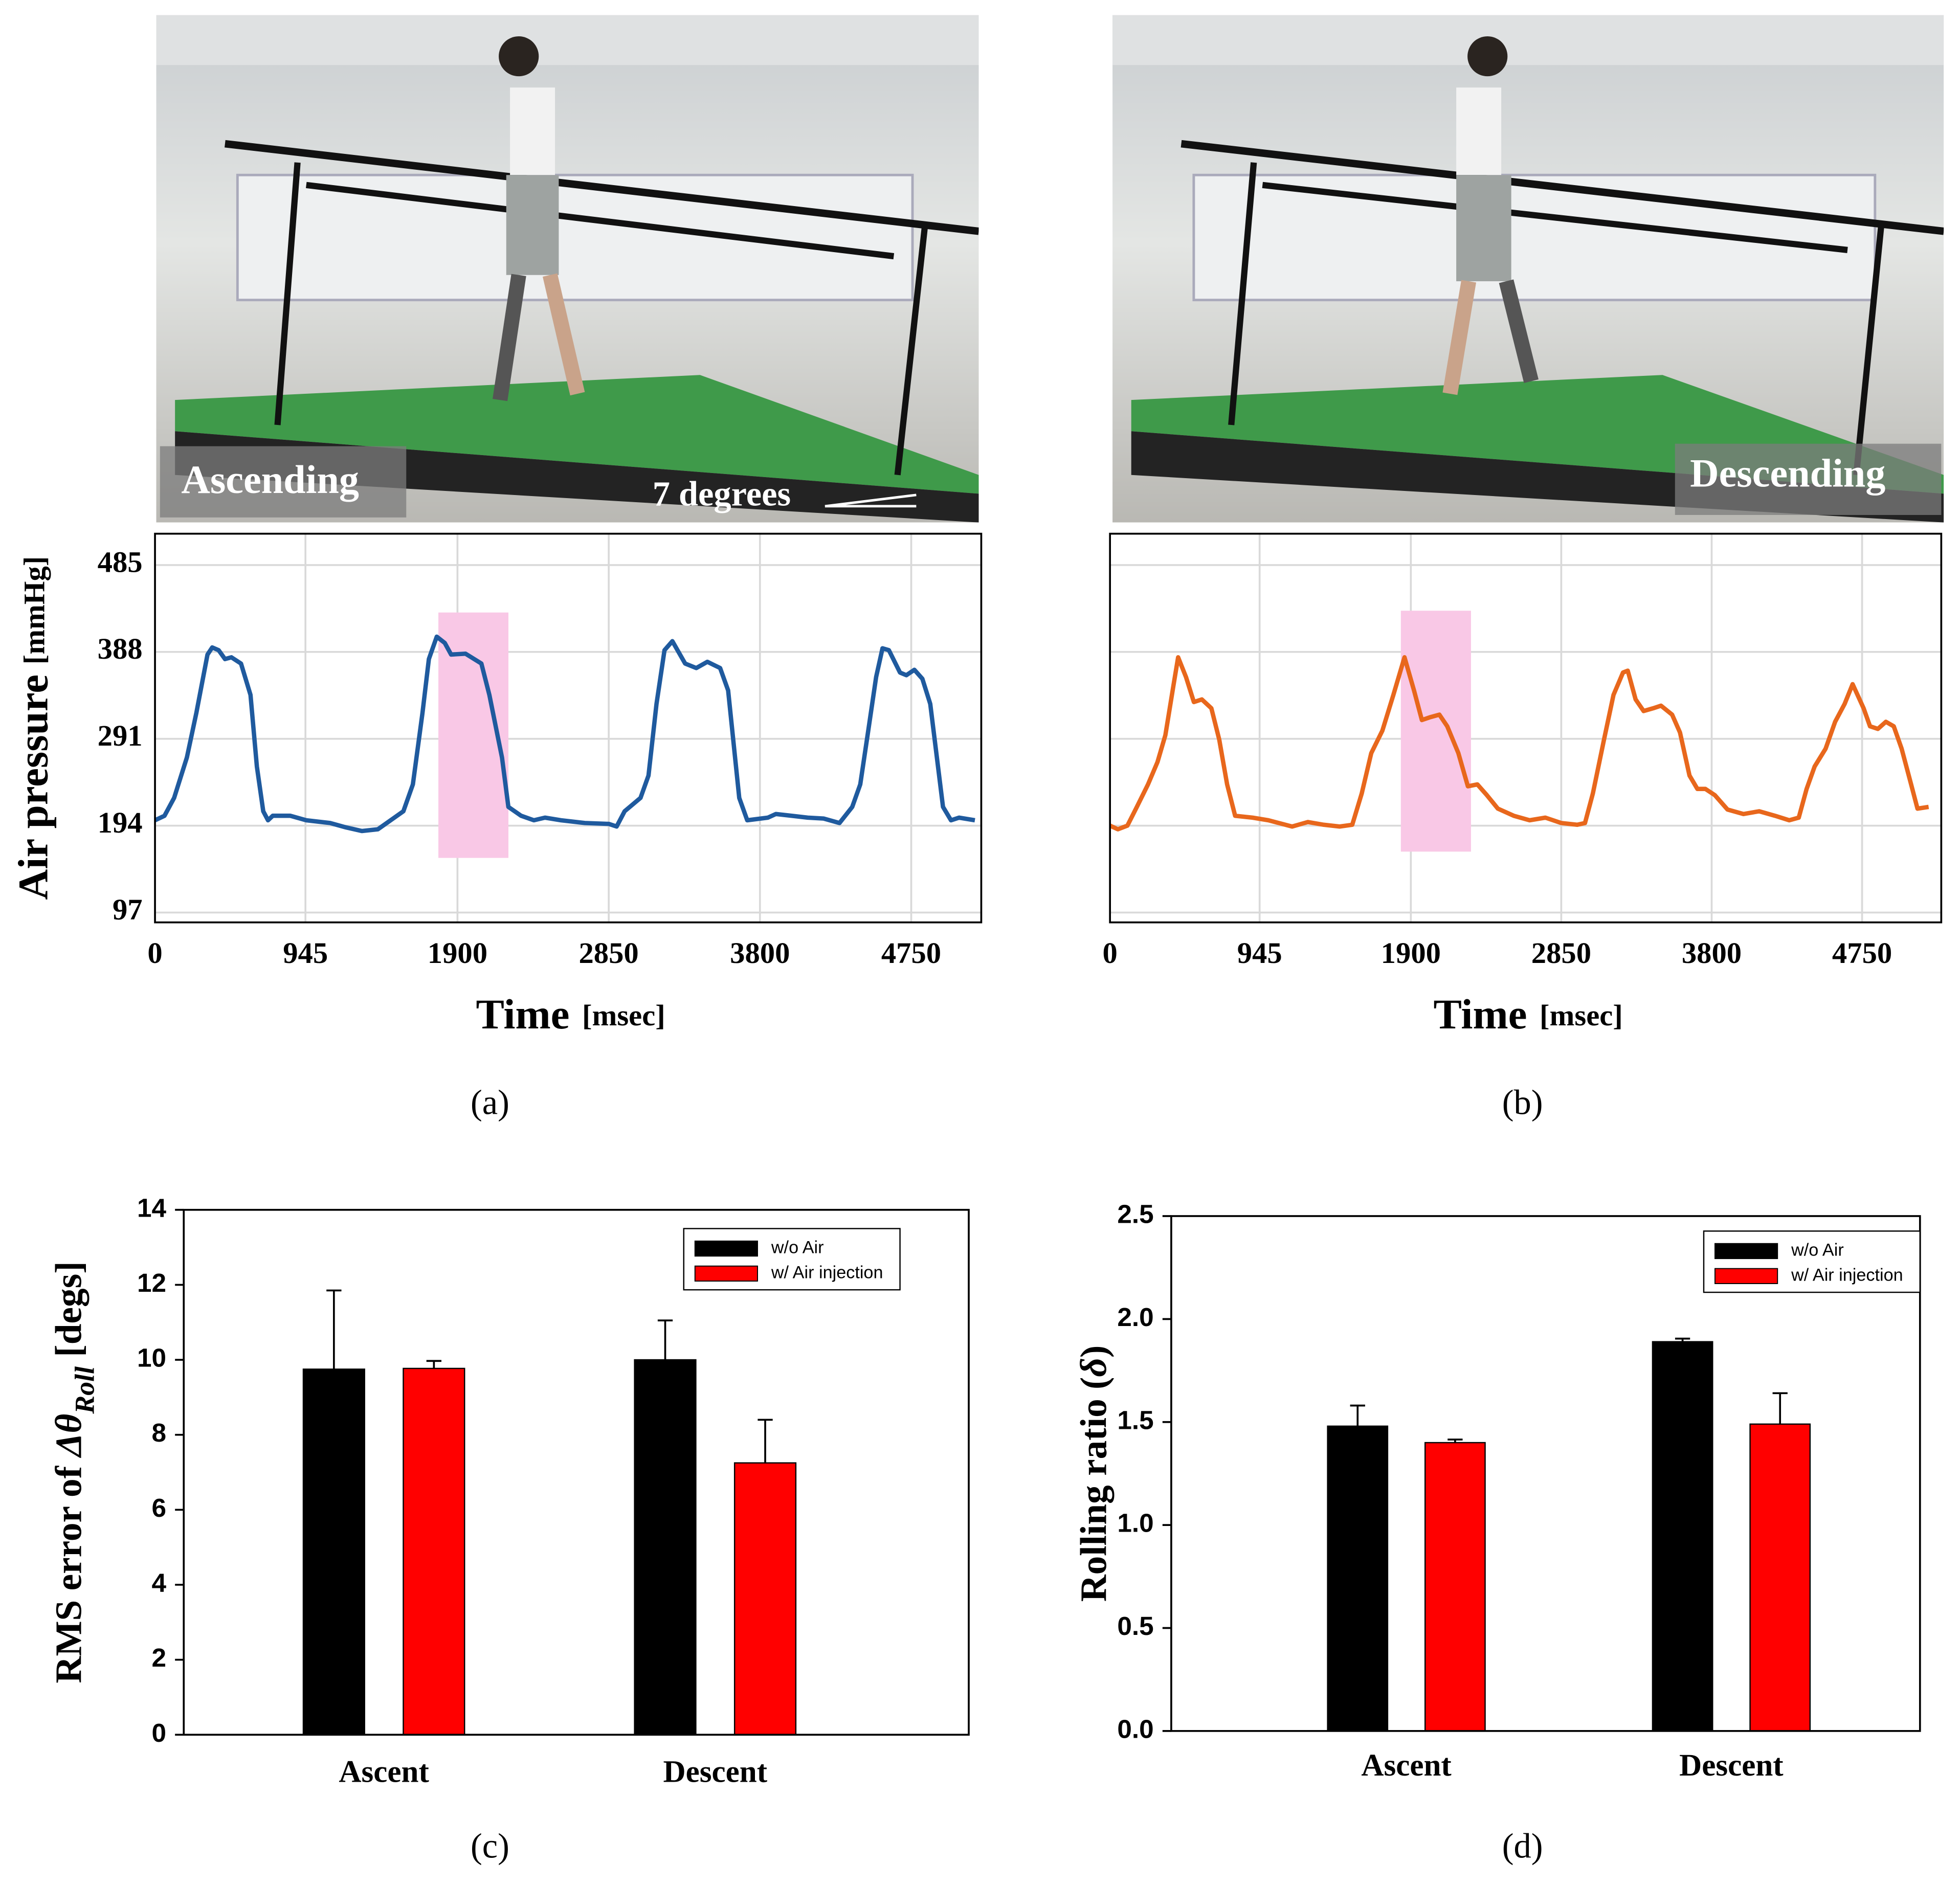 This screenshot has height=1886, width=1960. I want to click on y-axis-label-part: δ, so click(1094, 1368).